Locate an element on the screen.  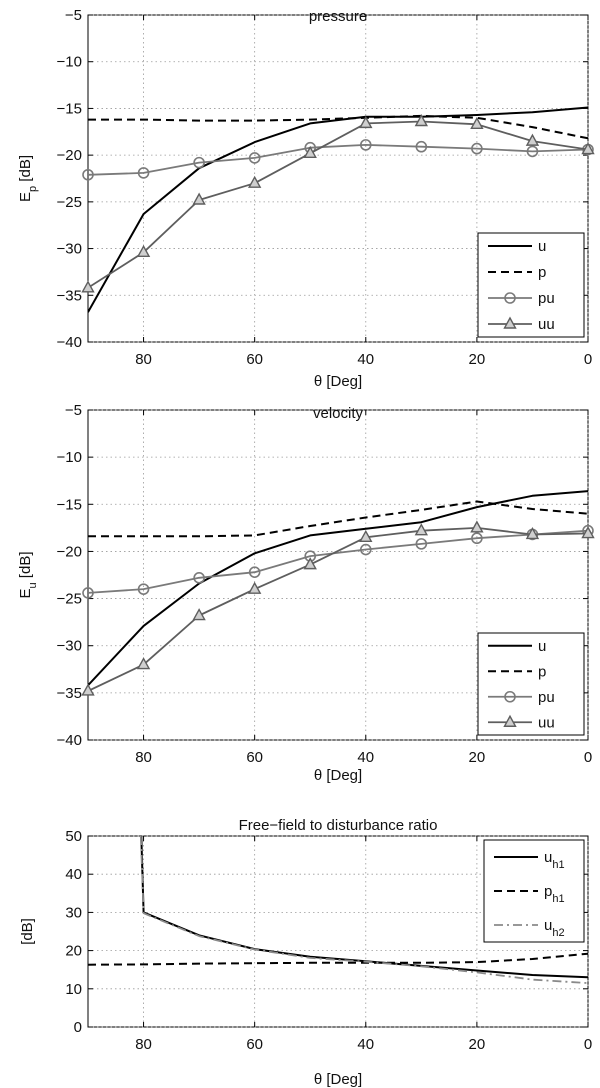
series-line-pu is located at coordinates (338, 561).